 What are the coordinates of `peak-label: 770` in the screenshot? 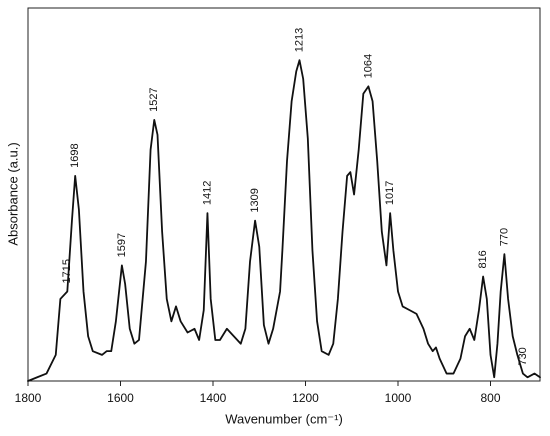 It's located at (504, 237).